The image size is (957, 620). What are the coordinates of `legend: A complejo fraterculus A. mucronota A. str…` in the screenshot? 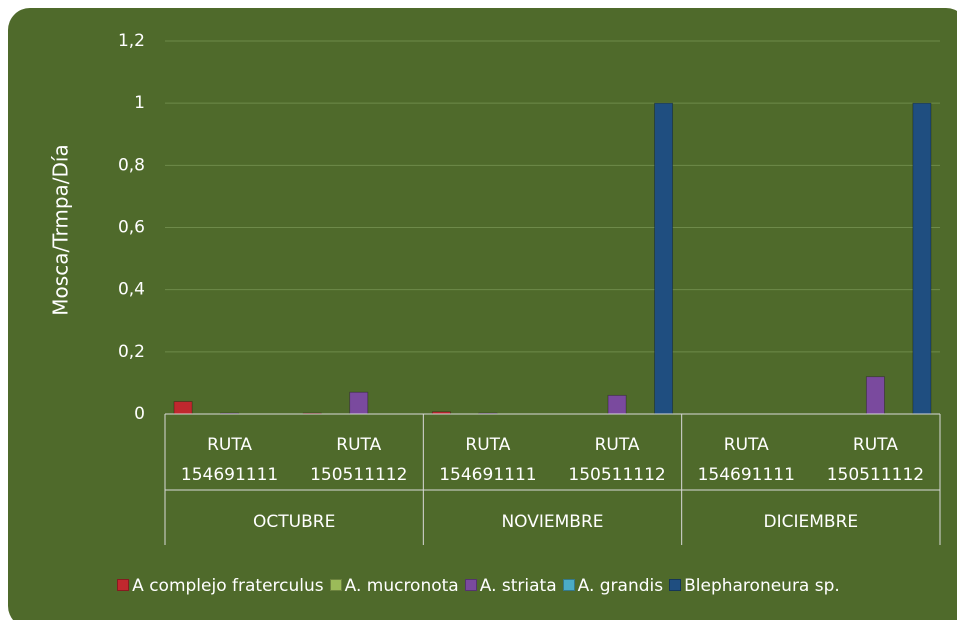 It's located at (478, 586).